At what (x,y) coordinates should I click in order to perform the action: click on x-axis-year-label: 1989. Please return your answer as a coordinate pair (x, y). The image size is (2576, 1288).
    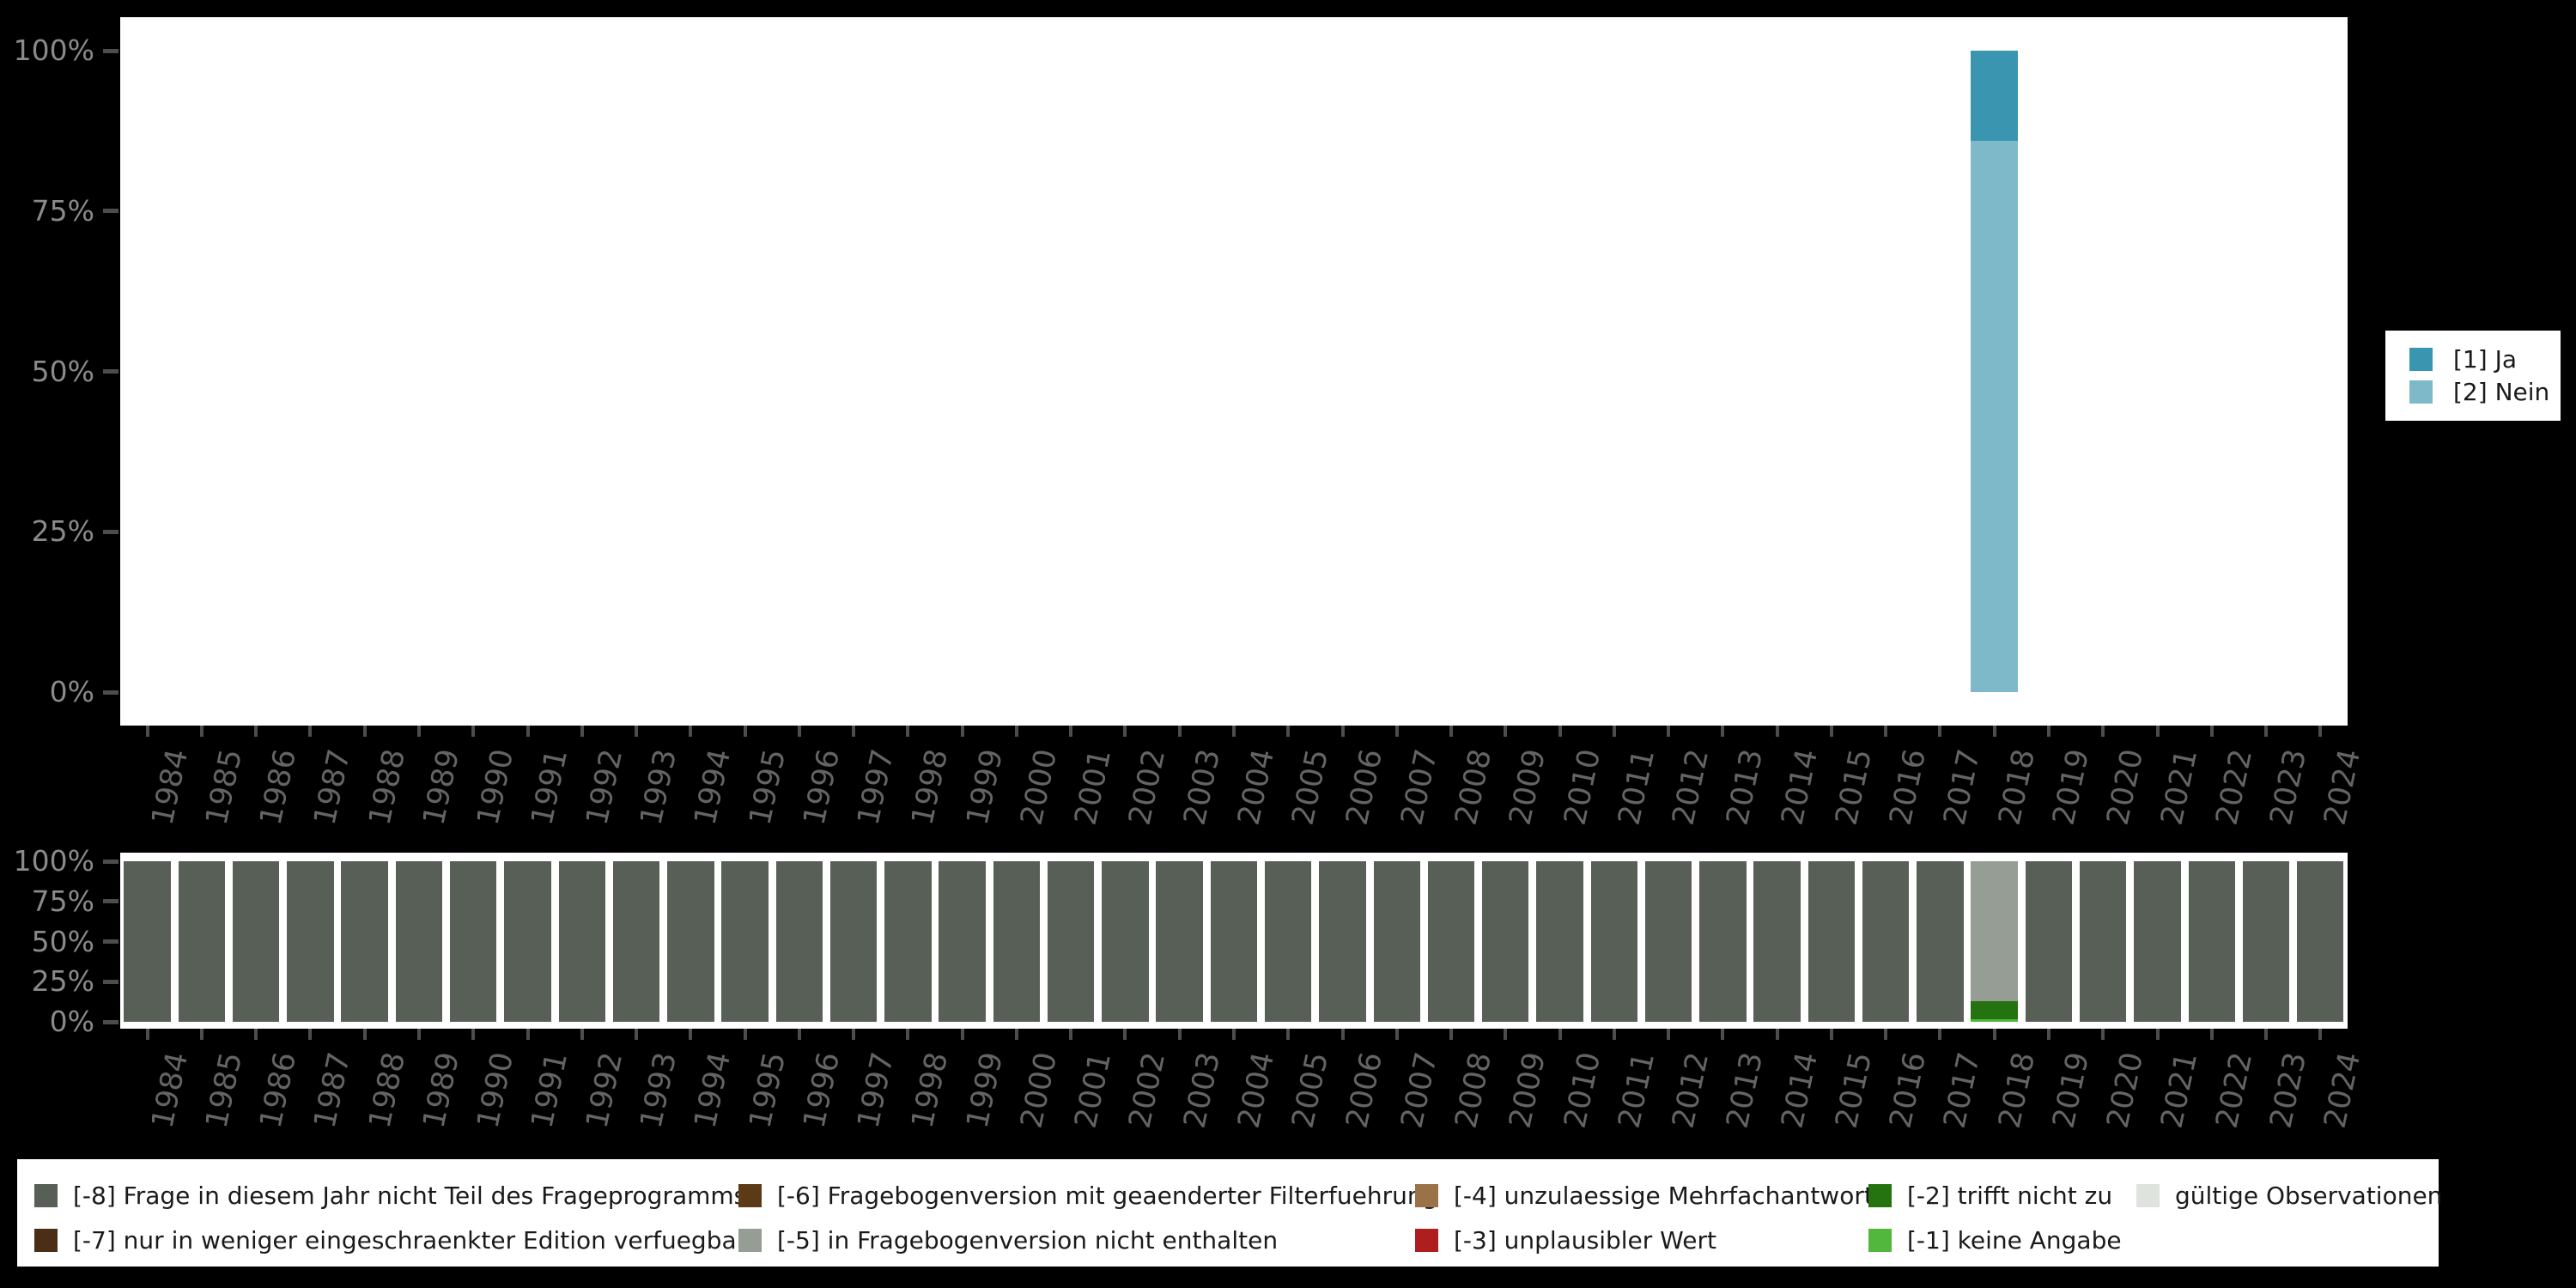
    Looking at the image, I should click on (441, 788).